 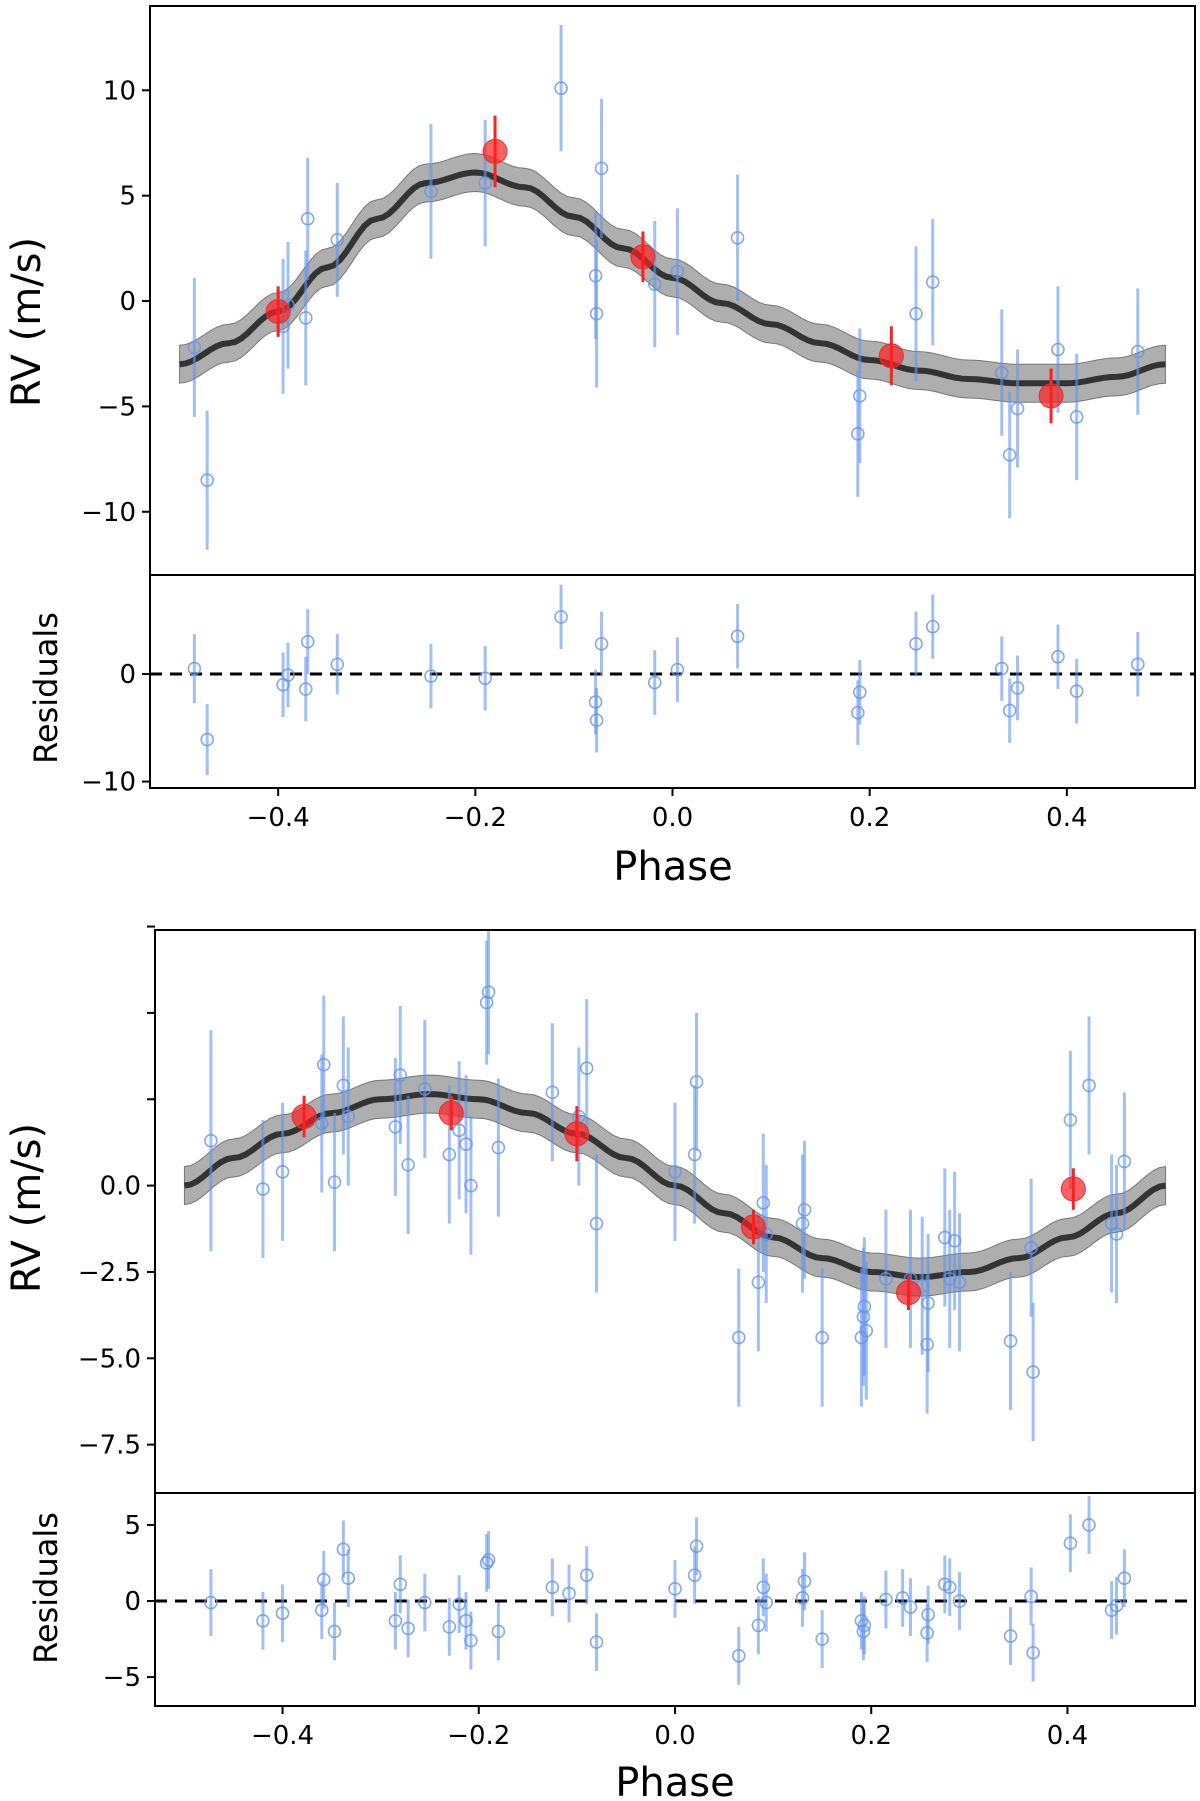 What do you see at coordinates (282, 1736) in the screenshot?
I see `x-tick-label: −0.4` at bounding box center [282, 1736].